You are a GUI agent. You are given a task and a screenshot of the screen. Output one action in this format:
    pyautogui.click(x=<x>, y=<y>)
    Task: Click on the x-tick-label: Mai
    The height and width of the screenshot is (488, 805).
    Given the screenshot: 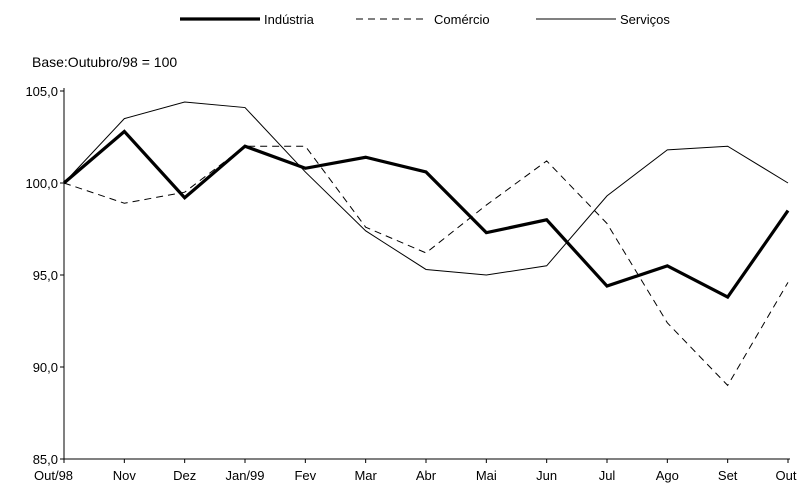 What is the action you would take?
    pyautogui.click(x=486, y=475)
    